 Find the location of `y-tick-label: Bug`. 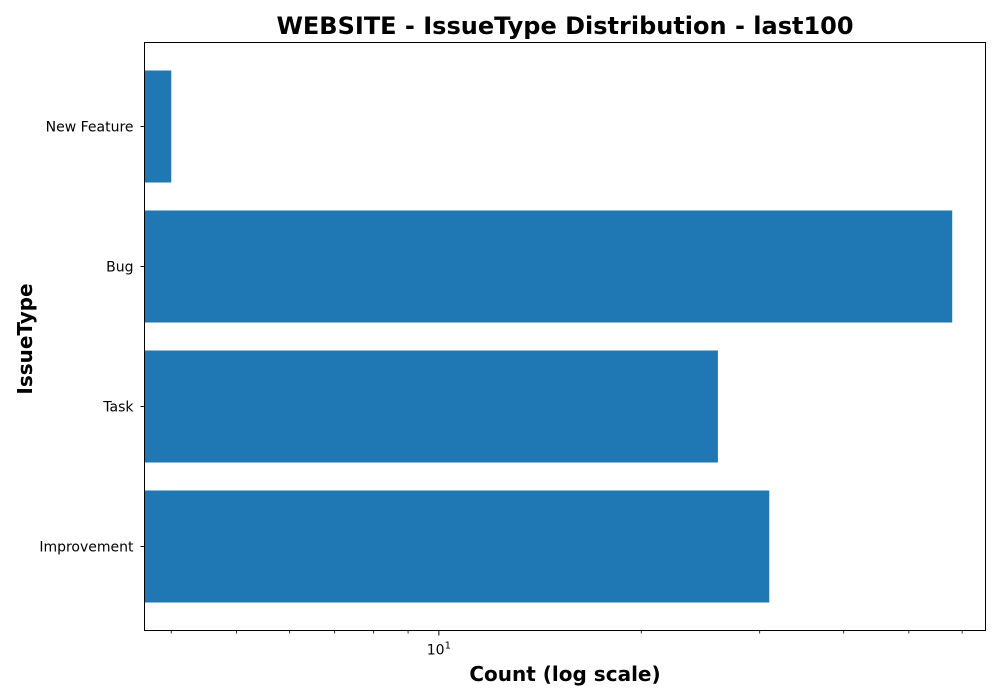

y-tick-label: Bug is located at coordinates (119, 268).